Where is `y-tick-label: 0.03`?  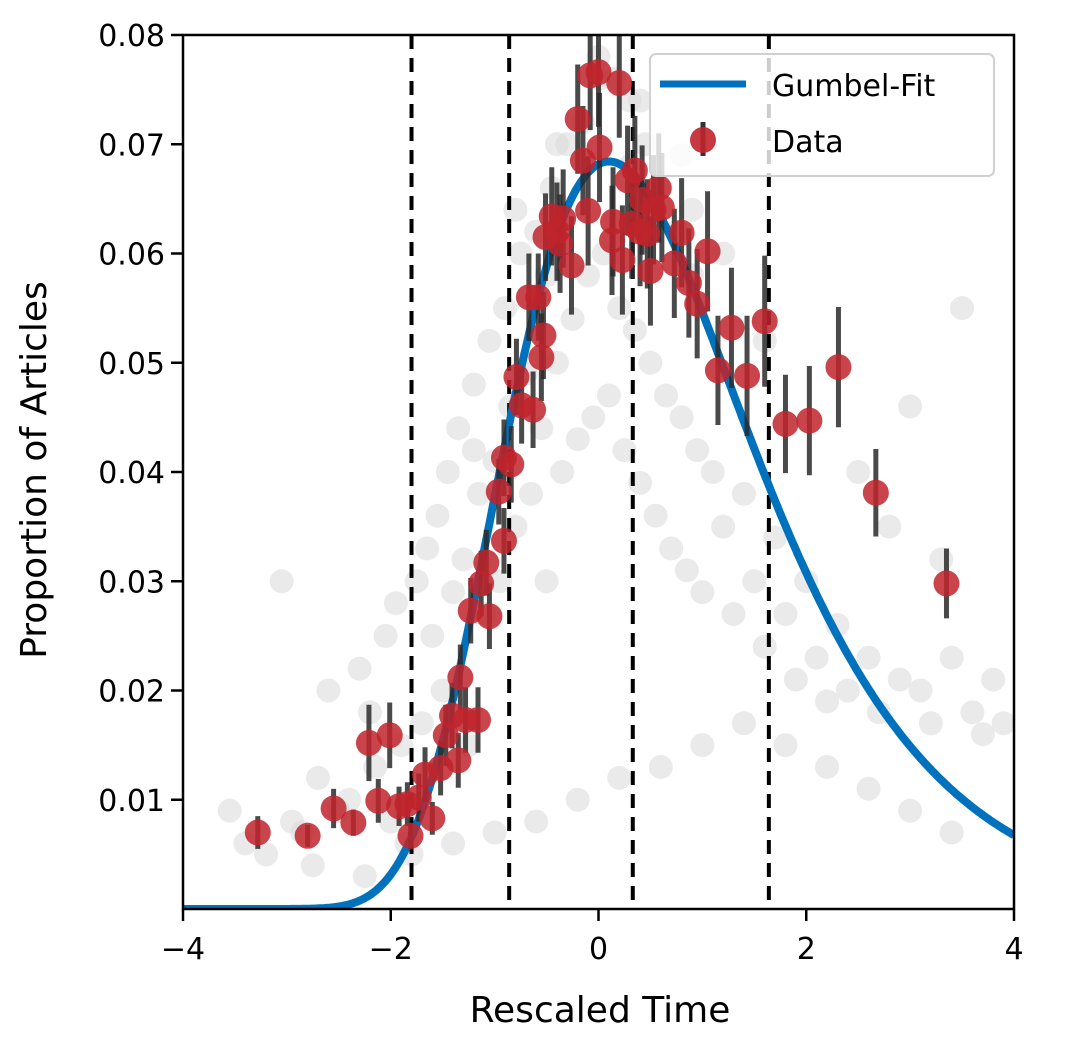 y-tick-label: 0.03 is located at coordinates (131, 582).